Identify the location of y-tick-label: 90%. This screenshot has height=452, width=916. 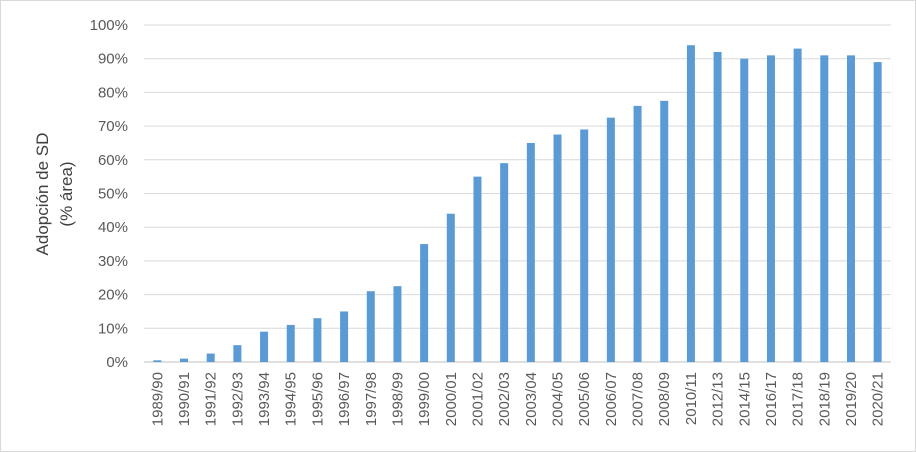
(113, 59).